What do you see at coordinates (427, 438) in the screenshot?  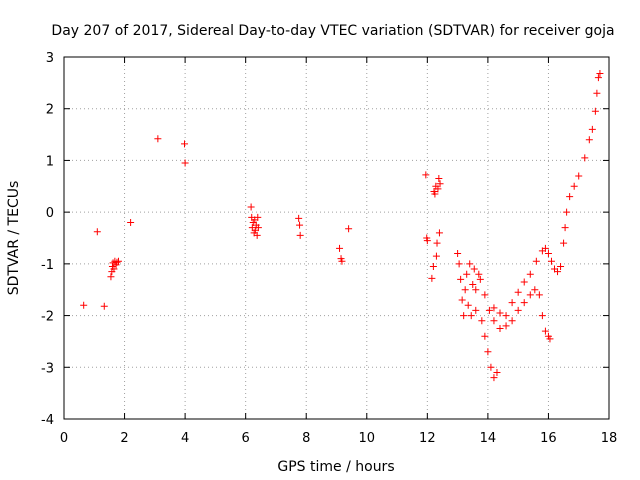 I see `x-tick-label: 12` at bounding box center [427, 438].